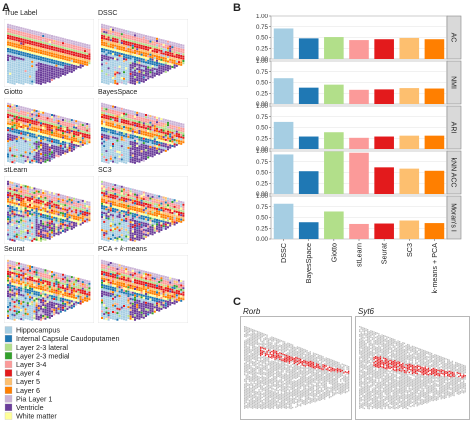 Image resolution: width=474 pixels, height=425 pixels. Describe the element at coordinates (49, 210) in the screenshot. I see `tile-map-stlearn` at that location.